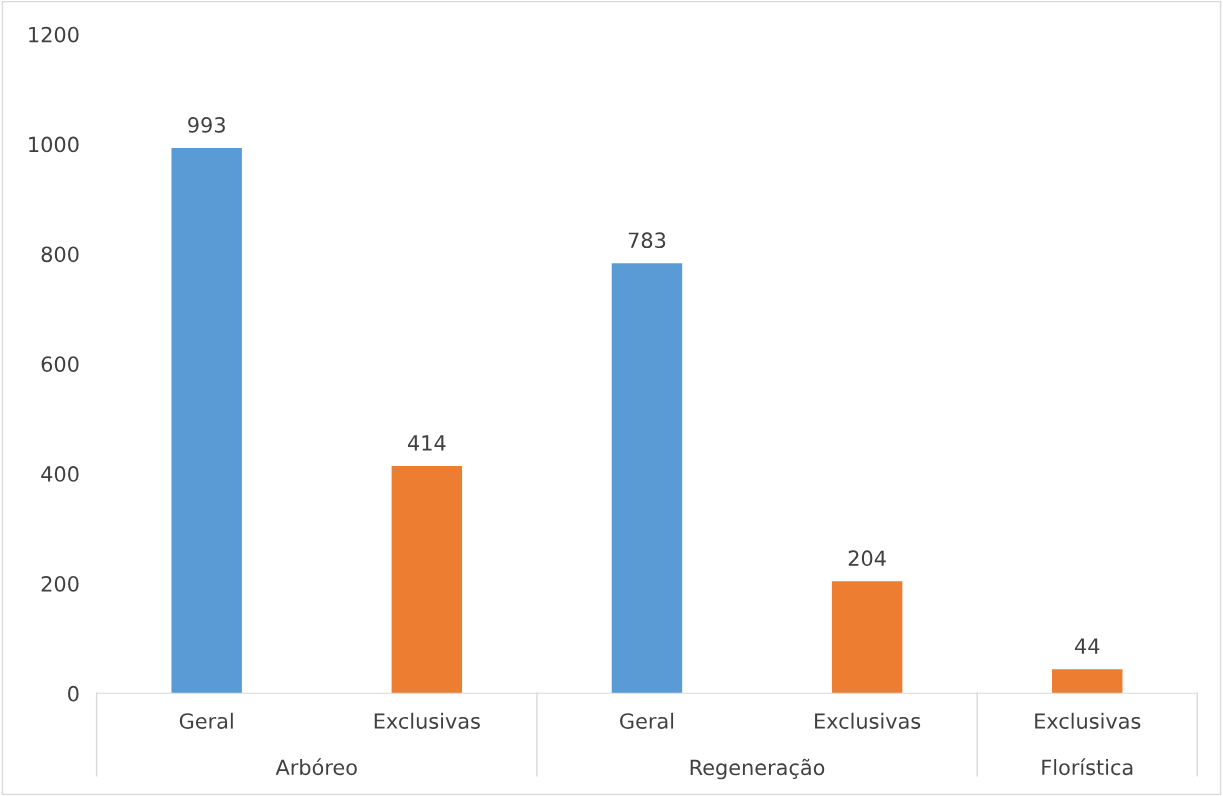  I want to click on data-label: 783, so click(647, 240).